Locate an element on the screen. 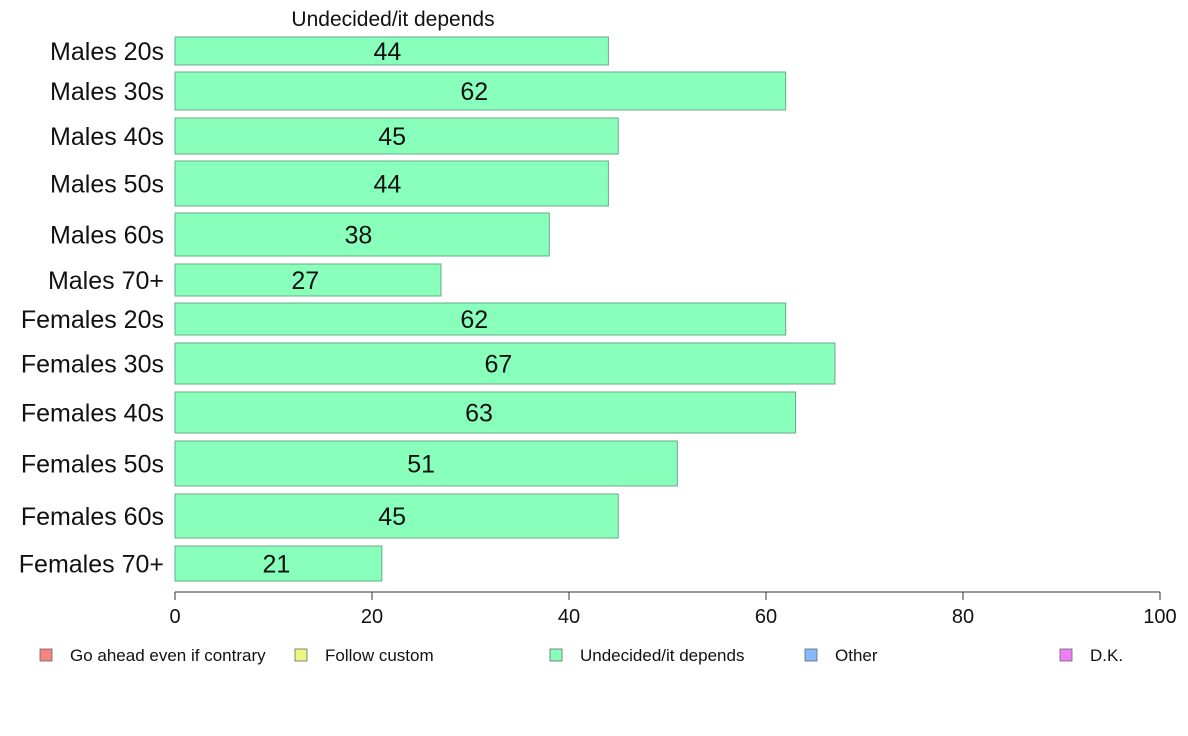  category-label: Males 70+ is located at coordinates (106, 281).